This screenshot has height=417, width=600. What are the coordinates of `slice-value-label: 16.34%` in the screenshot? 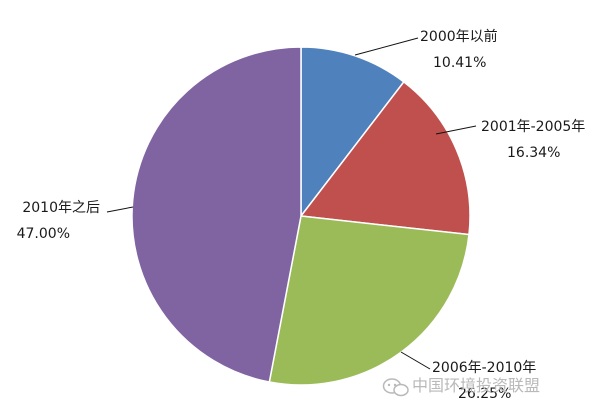 It's located at (533, 153).